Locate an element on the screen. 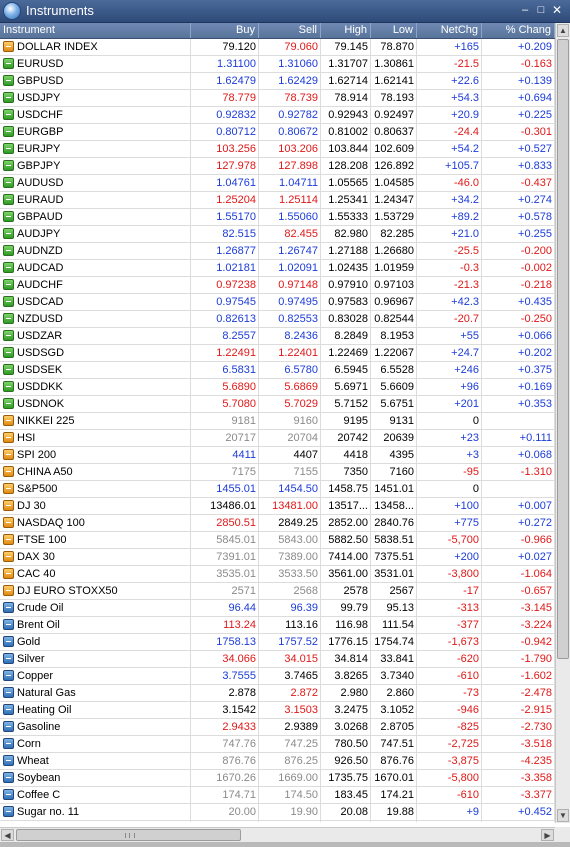 The image size is (570, 847). instrument-cell: Silver is located at coordinates (95, 659).